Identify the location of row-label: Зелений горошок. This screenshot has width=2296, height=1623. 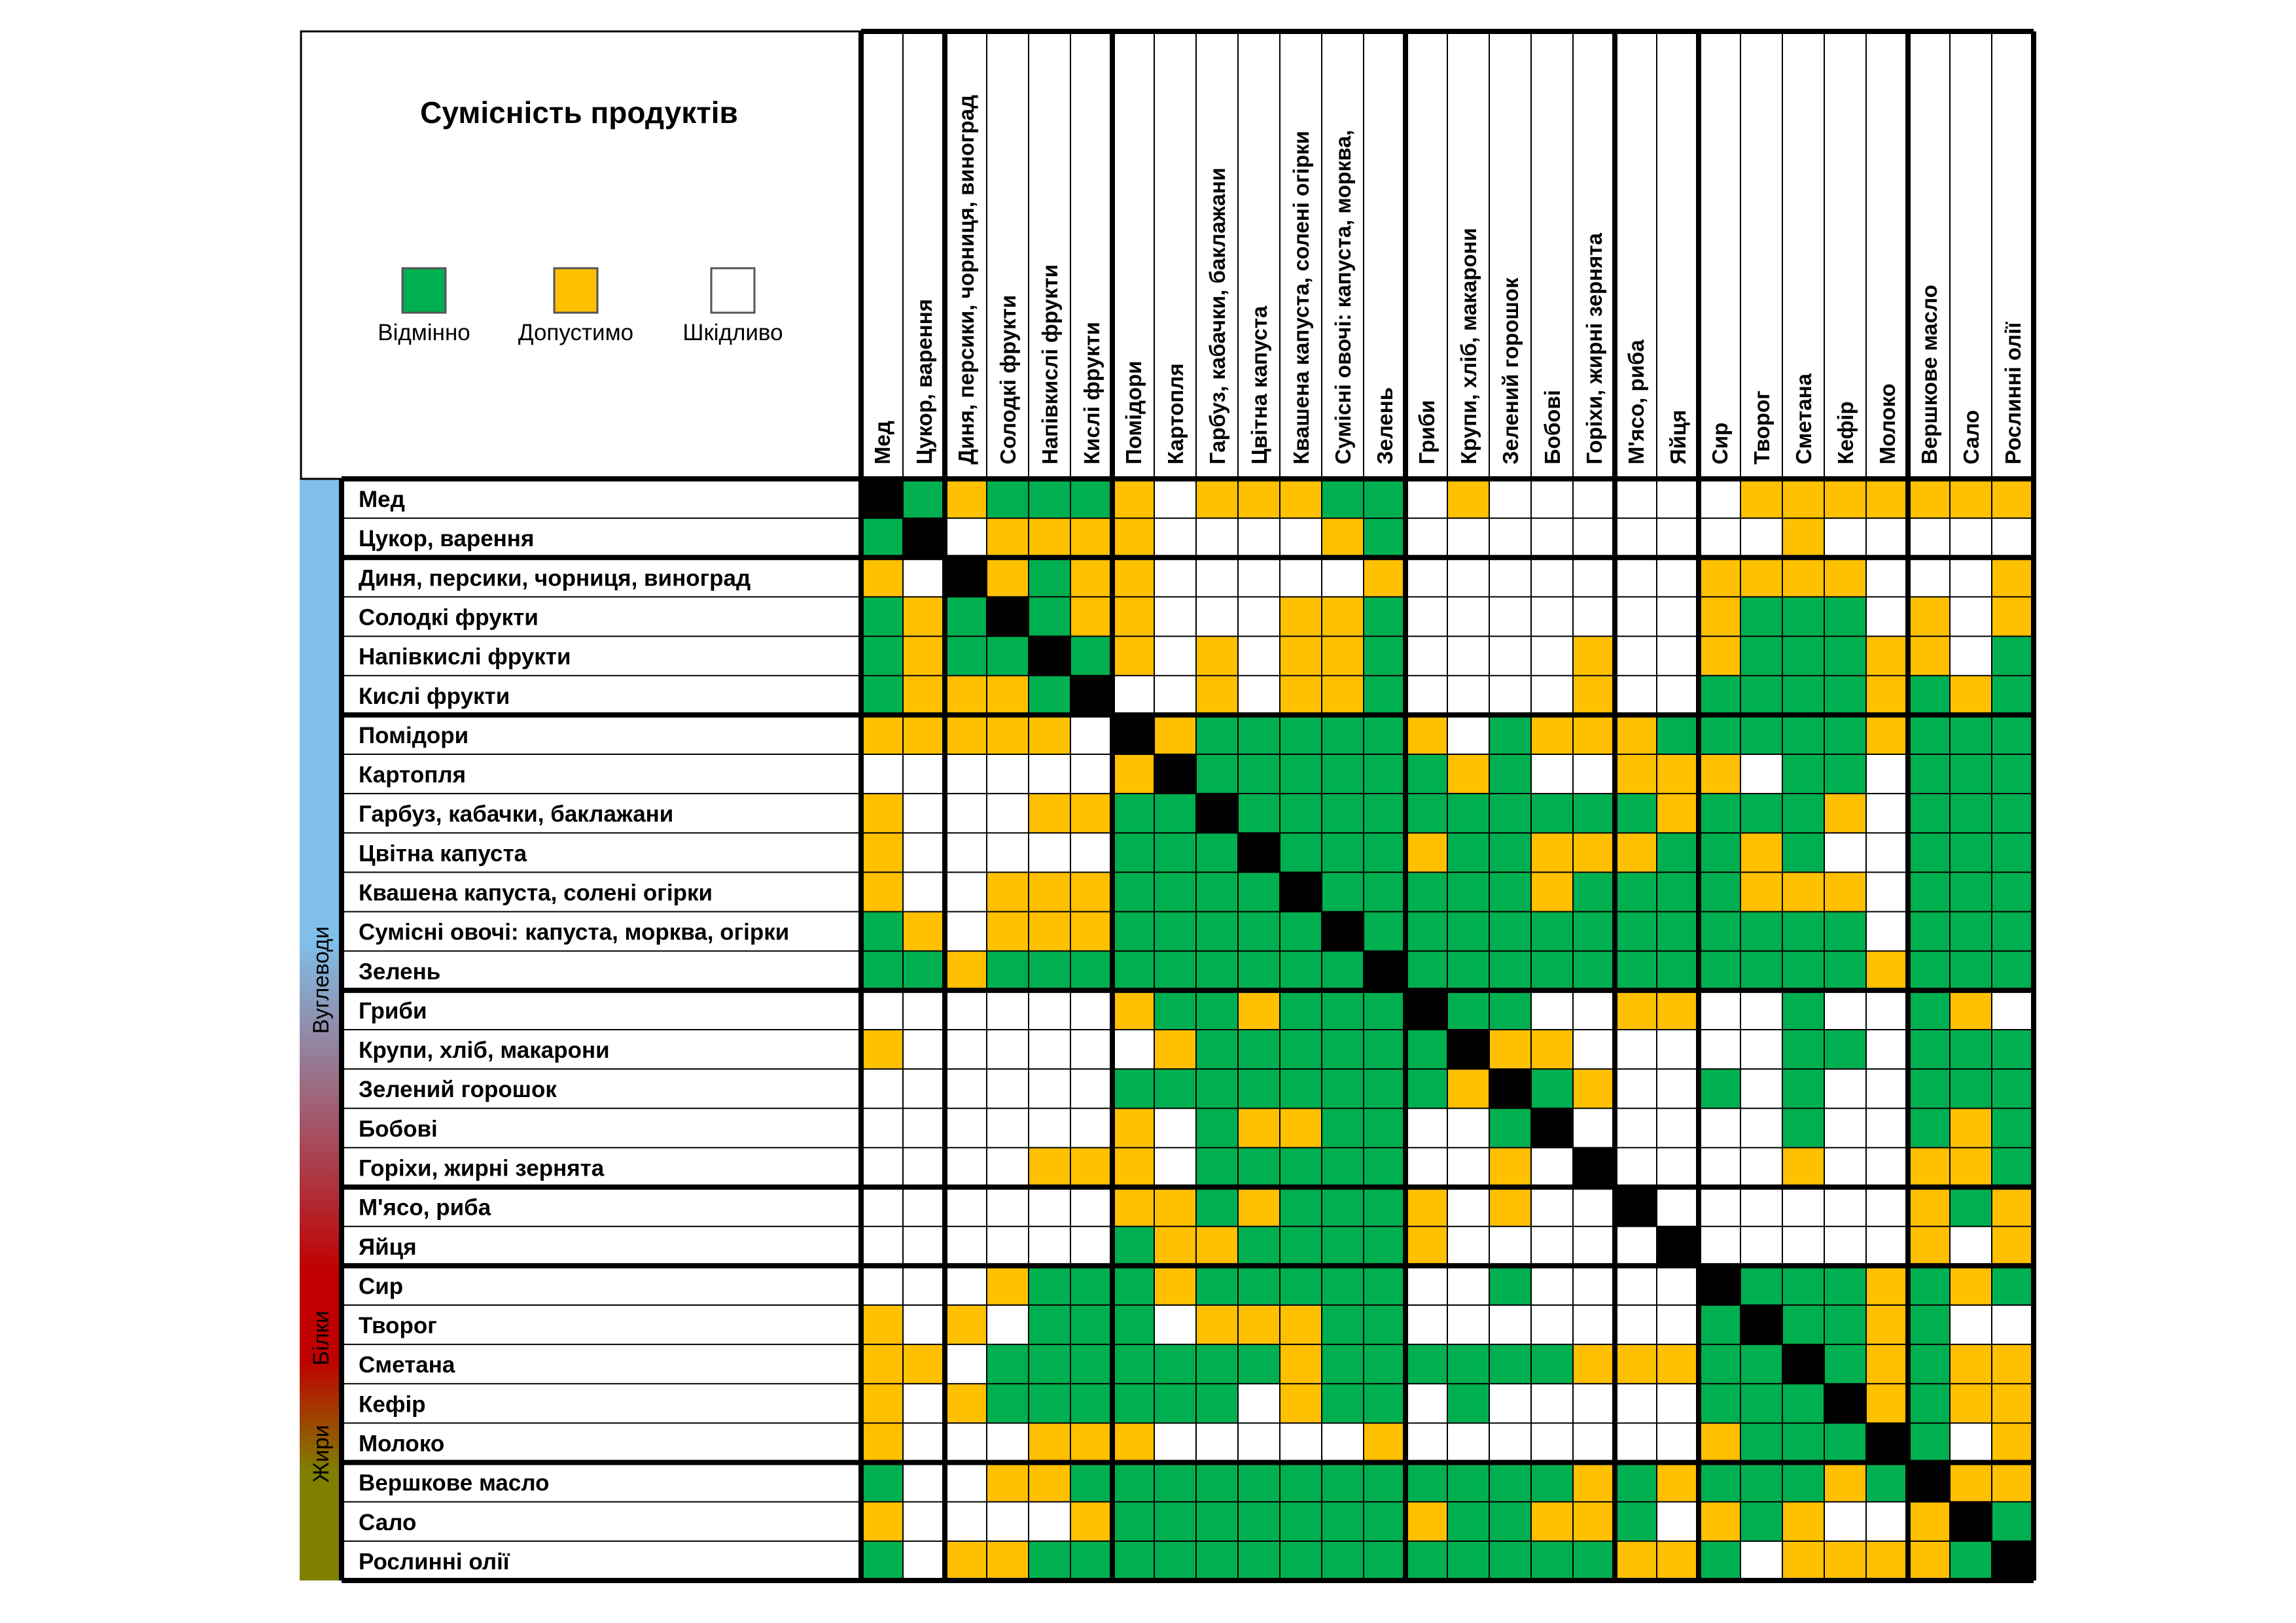
(458, 1089).